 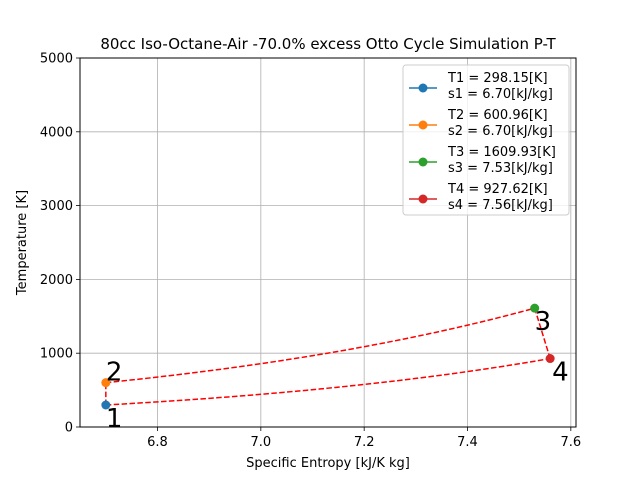 I want to click on legend-entry-text: T1 = 298.15[K], so click(x=497, y=78).